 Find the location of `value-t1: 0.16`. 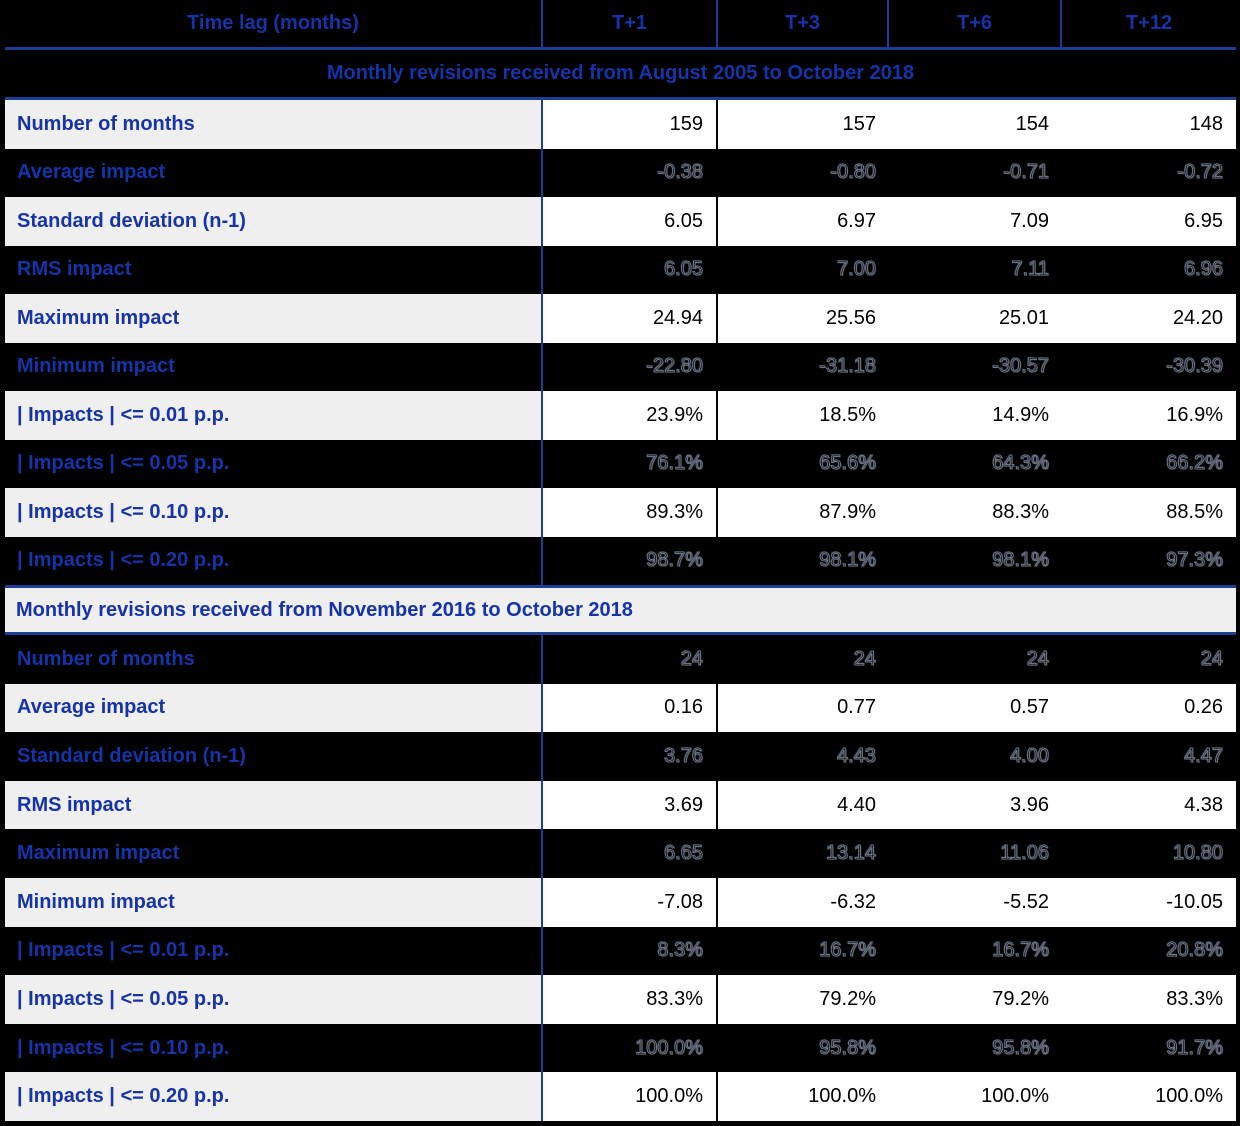

value-t1: 0.16 is located at coordinates (630, 708).